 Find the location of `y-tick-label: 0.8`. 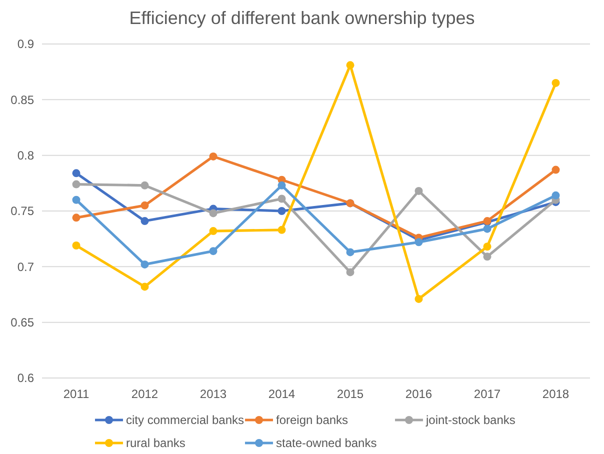

y-tick-label: 0.8 is located at coordinates (25, 155).